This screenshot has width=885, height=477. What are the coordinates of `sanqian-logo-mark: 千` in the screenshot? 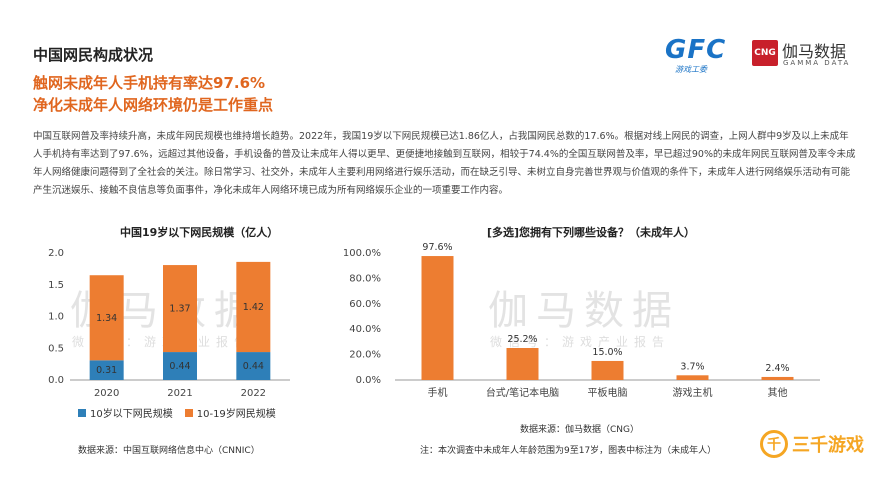 It's located at (774, 444).